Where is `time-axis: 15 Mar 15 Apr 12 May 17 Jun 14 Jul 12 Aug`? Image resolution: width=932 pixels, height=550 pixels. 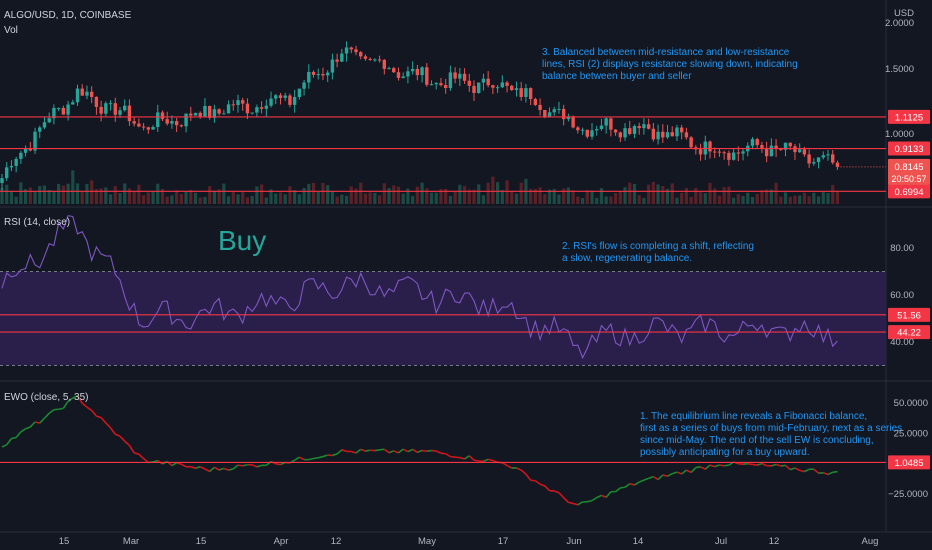 time-axis: 15 Mar 15 Apr 12 May 17 Jun 14 Jul 12 Aug is located at coordinates (469, 541).